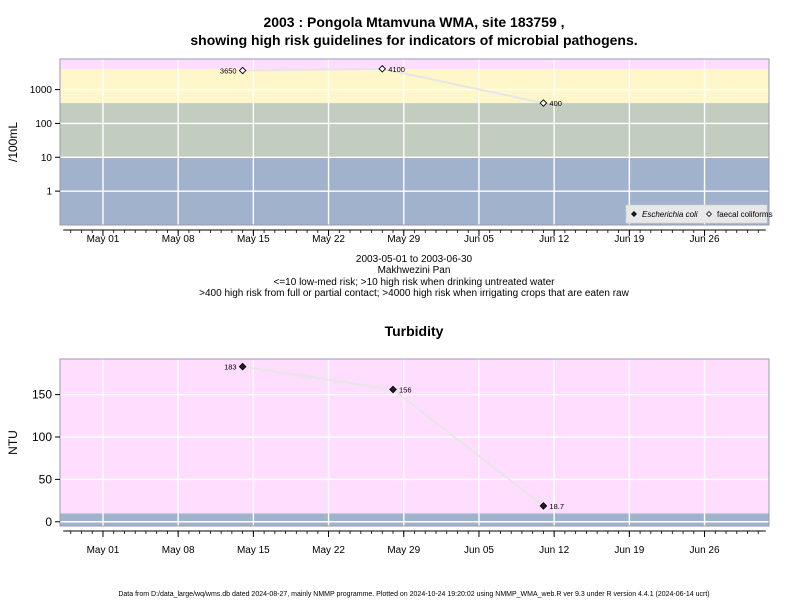  I want to click on legend-label: faecal coliforms, so click(745, 214).